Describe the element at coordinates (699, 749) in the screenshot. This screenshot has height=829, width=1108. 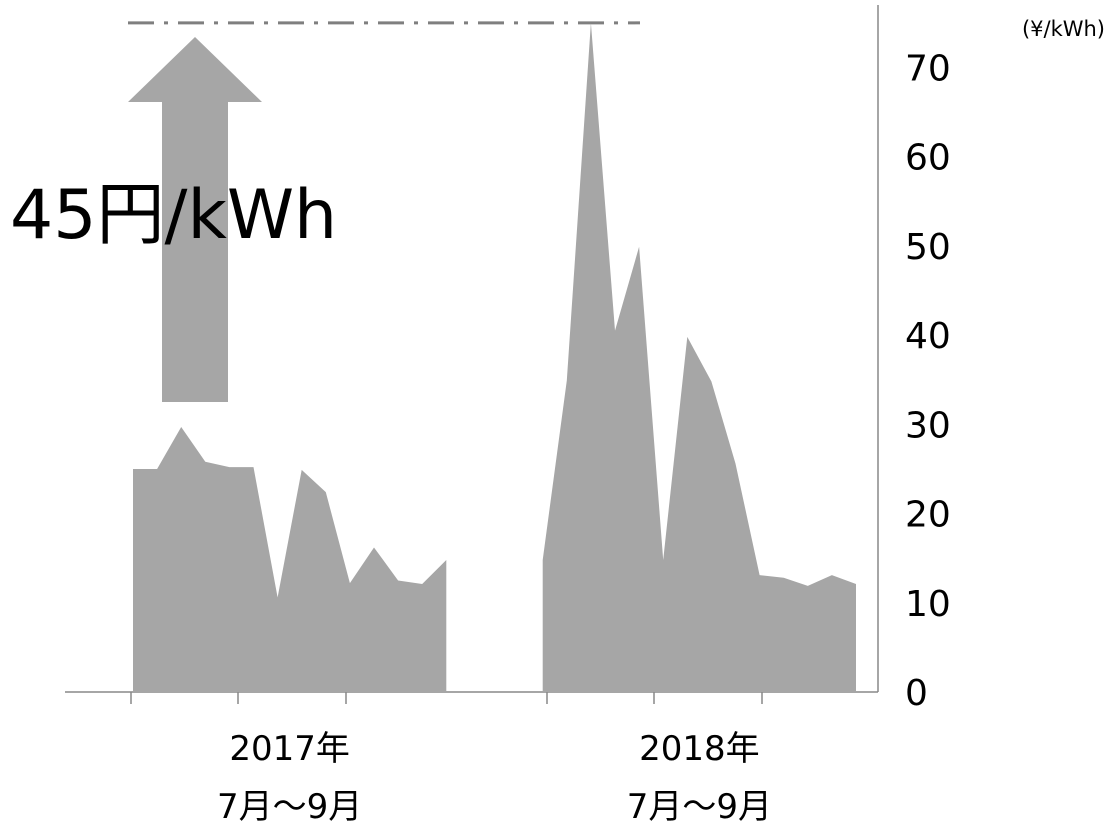
I see `group-label: 2018年` at that location.